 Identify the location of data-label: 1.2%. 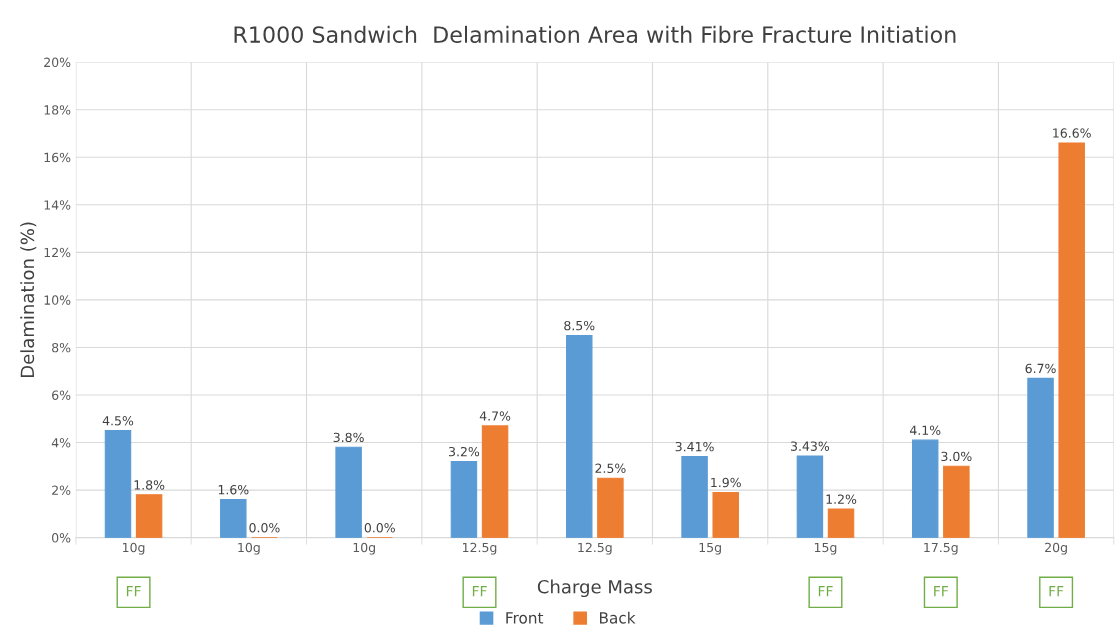
(841, 499).